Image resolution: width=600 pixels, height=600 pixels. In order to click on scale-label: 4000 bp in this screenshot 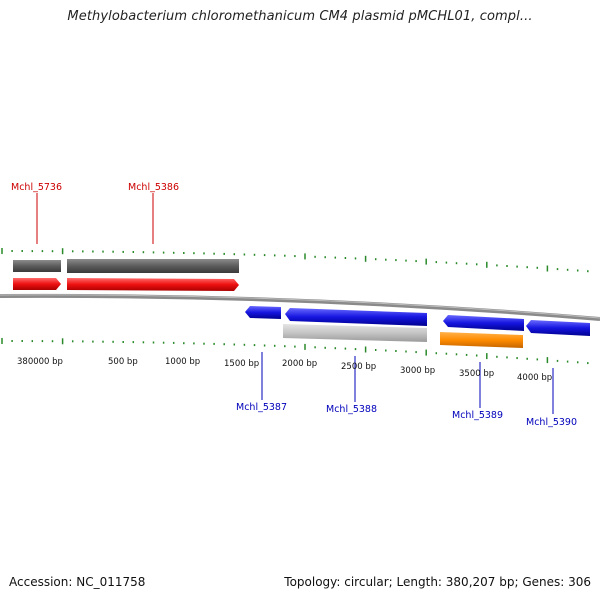, I will do `click(534, 378)`.